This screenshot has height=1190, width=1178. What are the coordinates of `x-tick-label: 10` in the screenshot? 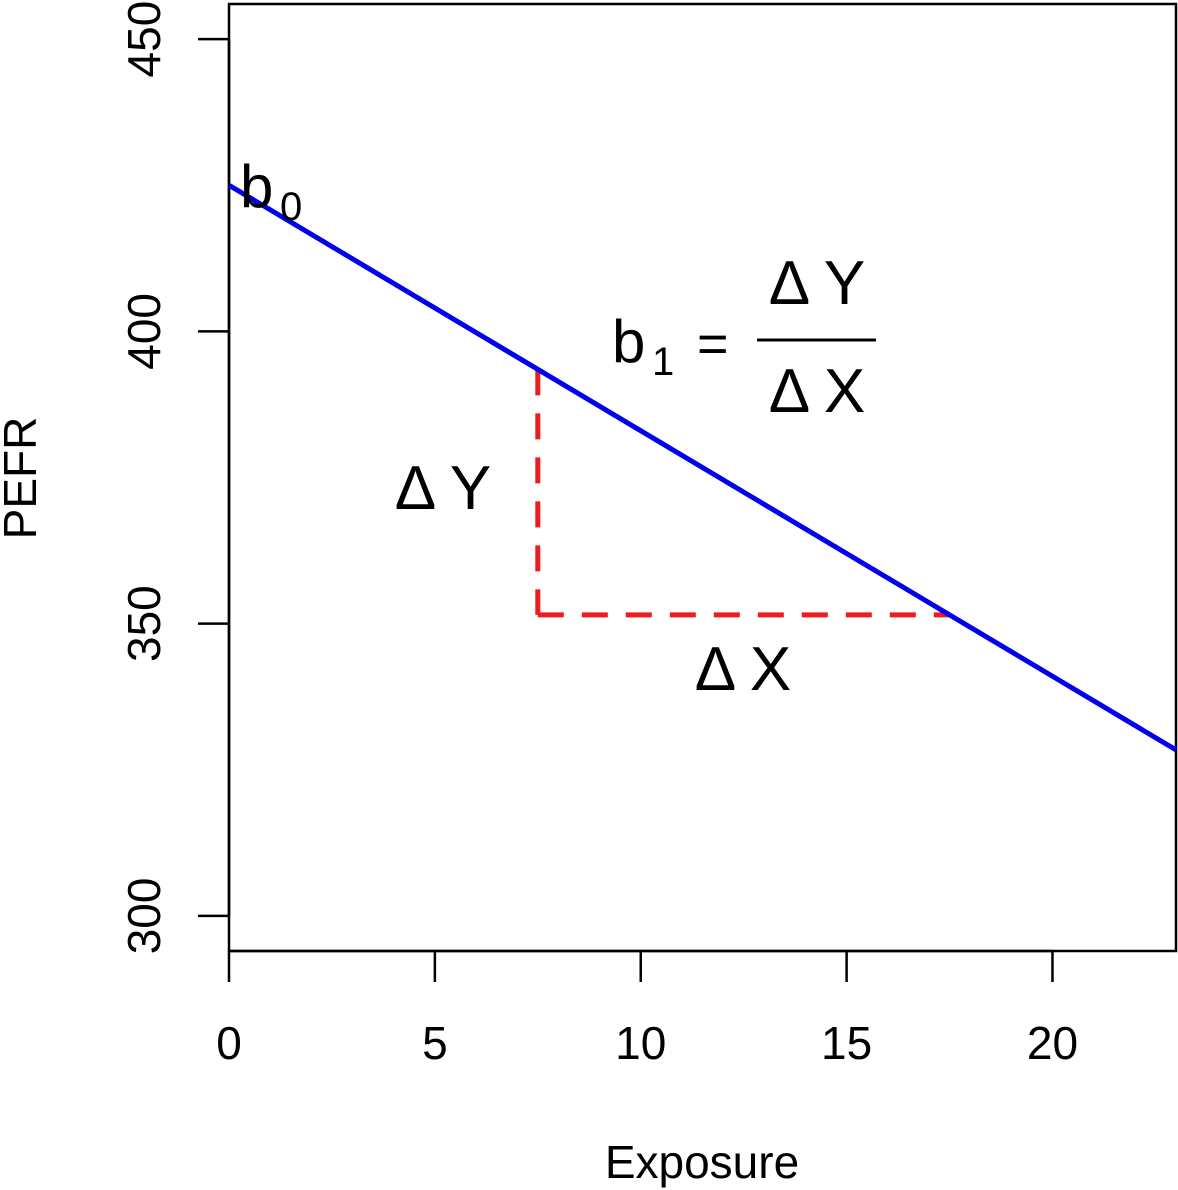 It's located at (640, 1043).